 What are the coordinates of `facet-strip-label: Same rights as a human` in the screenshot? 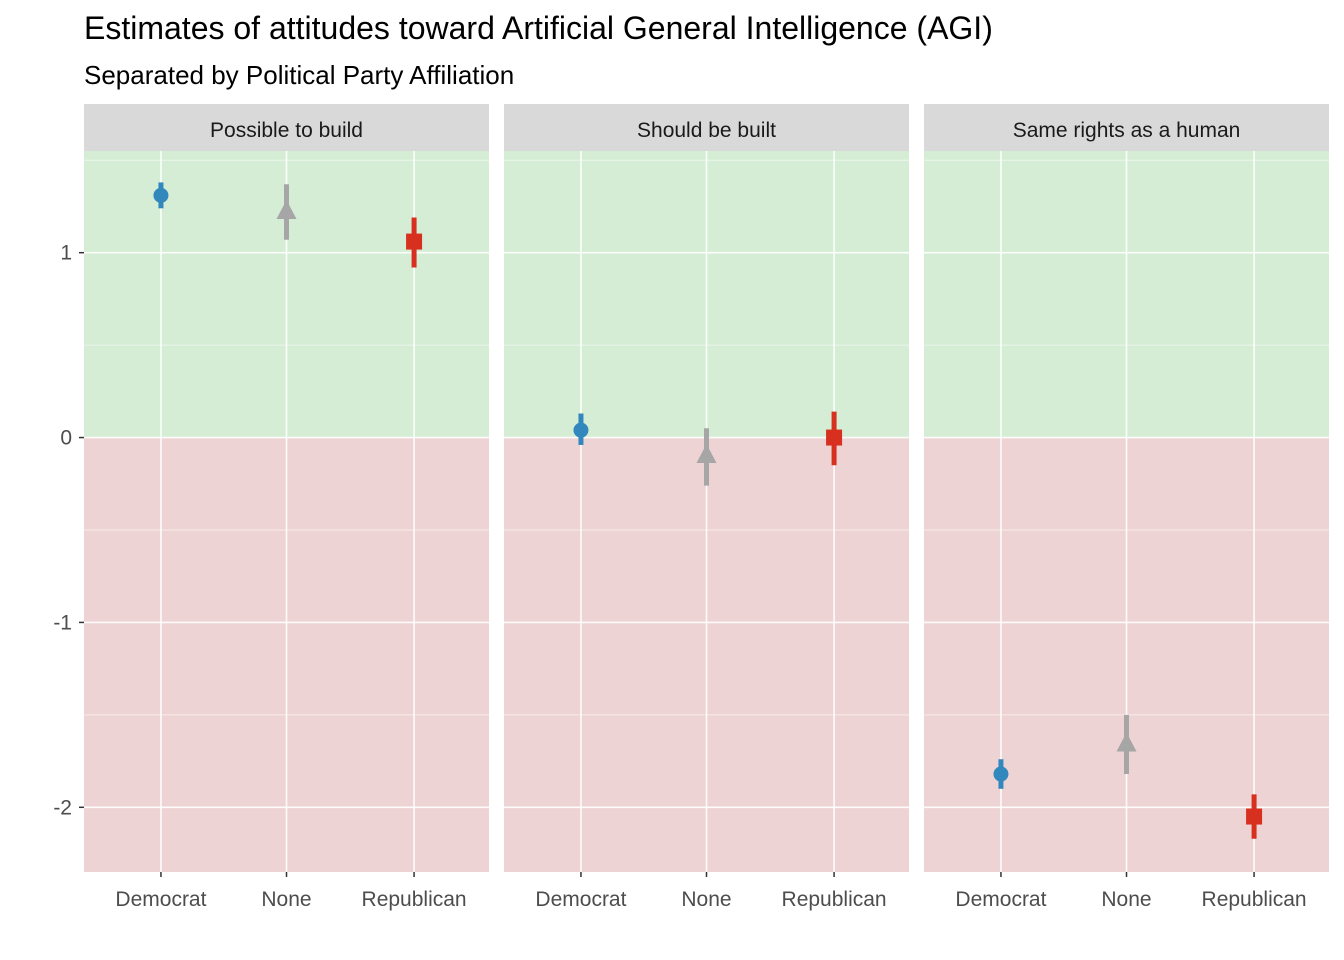 It's located at (1127, 130).